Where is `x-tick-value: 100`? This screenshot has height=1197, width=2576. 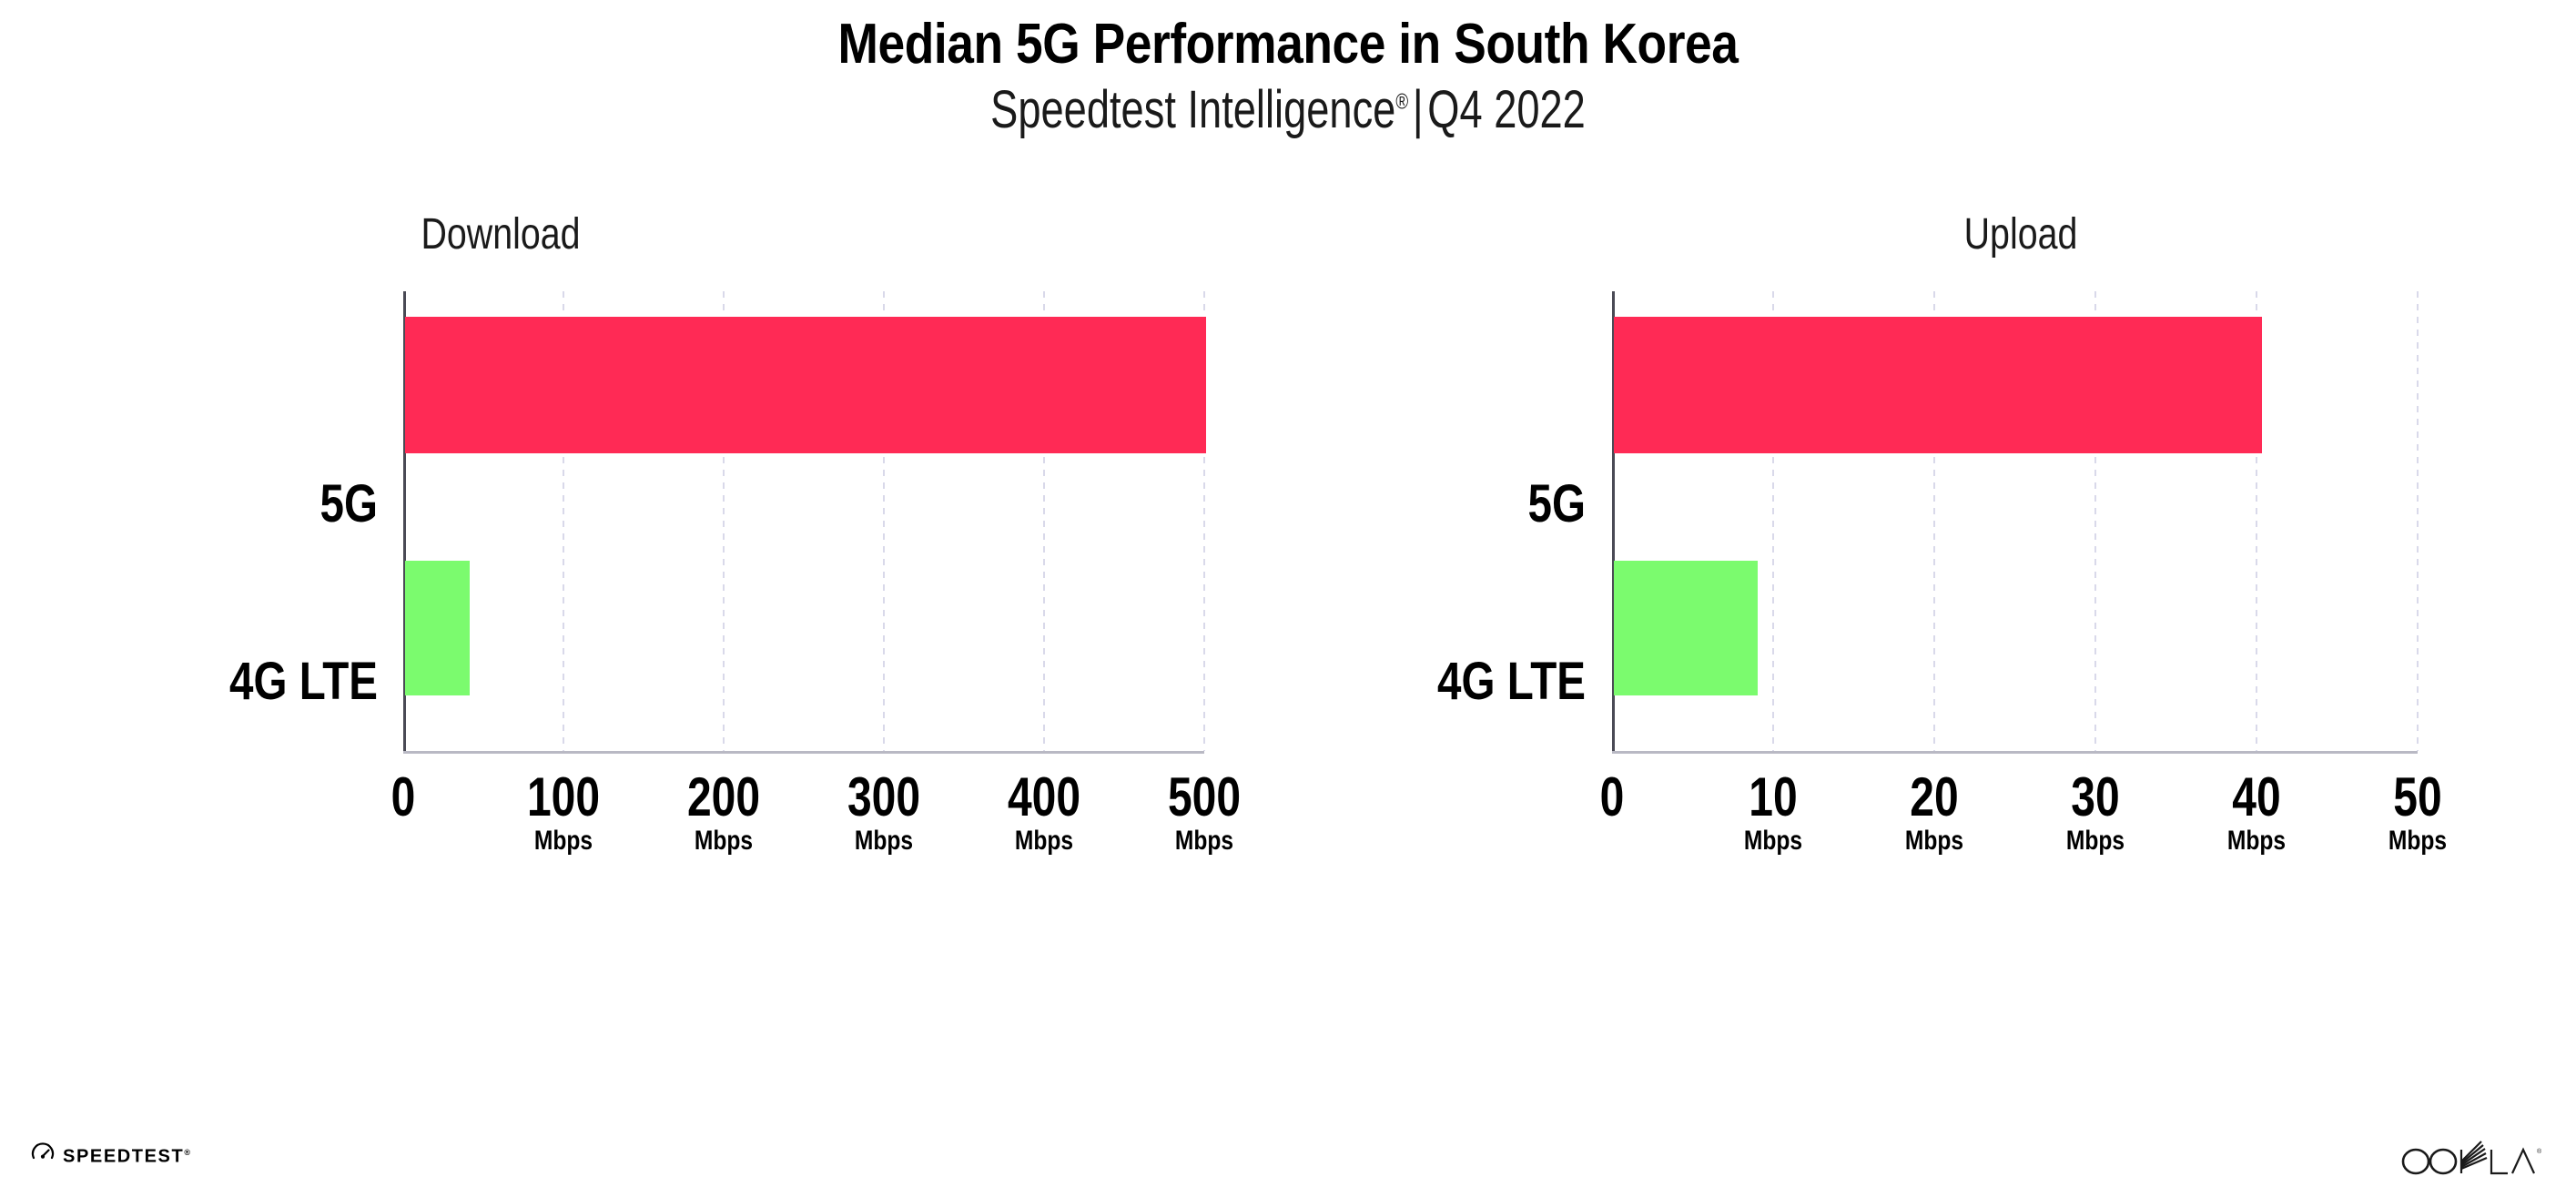 x-tick-value: 100 is located at coordinates (563, 796).